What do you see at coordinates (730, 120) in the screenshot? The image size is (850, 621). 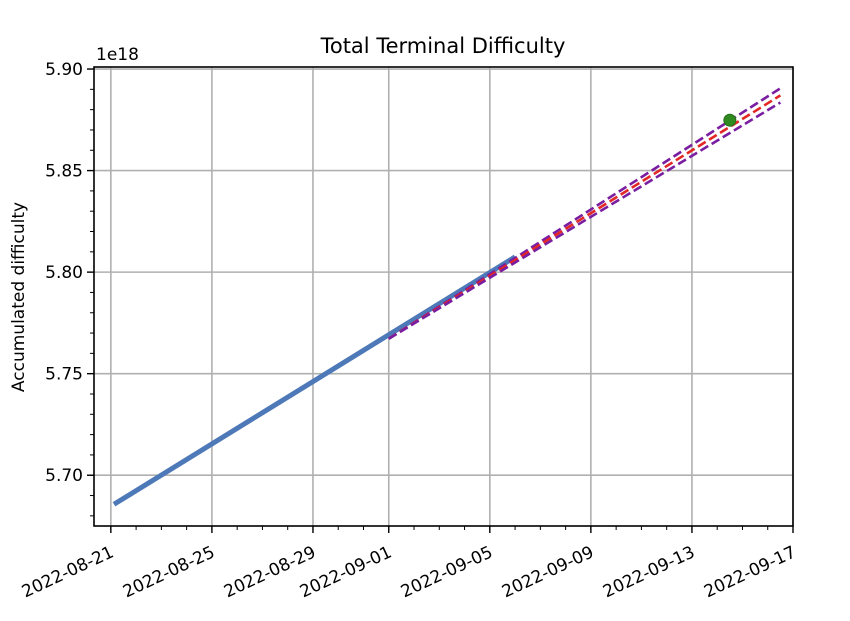 I see `highlight-marker` at bounding box center [730, 120].